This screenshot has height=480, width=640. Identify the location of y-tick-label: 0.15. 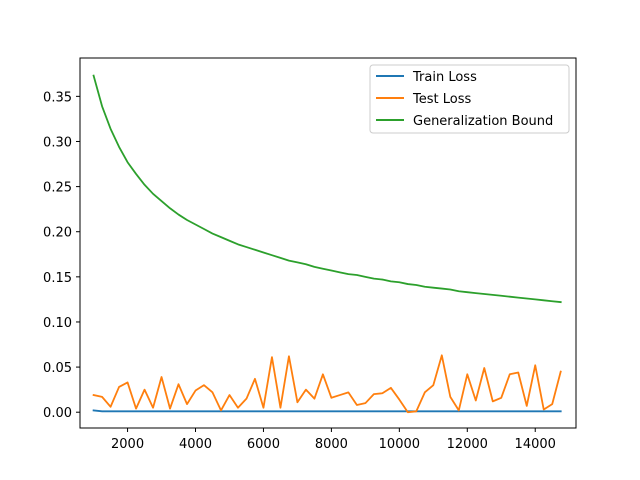
(57, 278).